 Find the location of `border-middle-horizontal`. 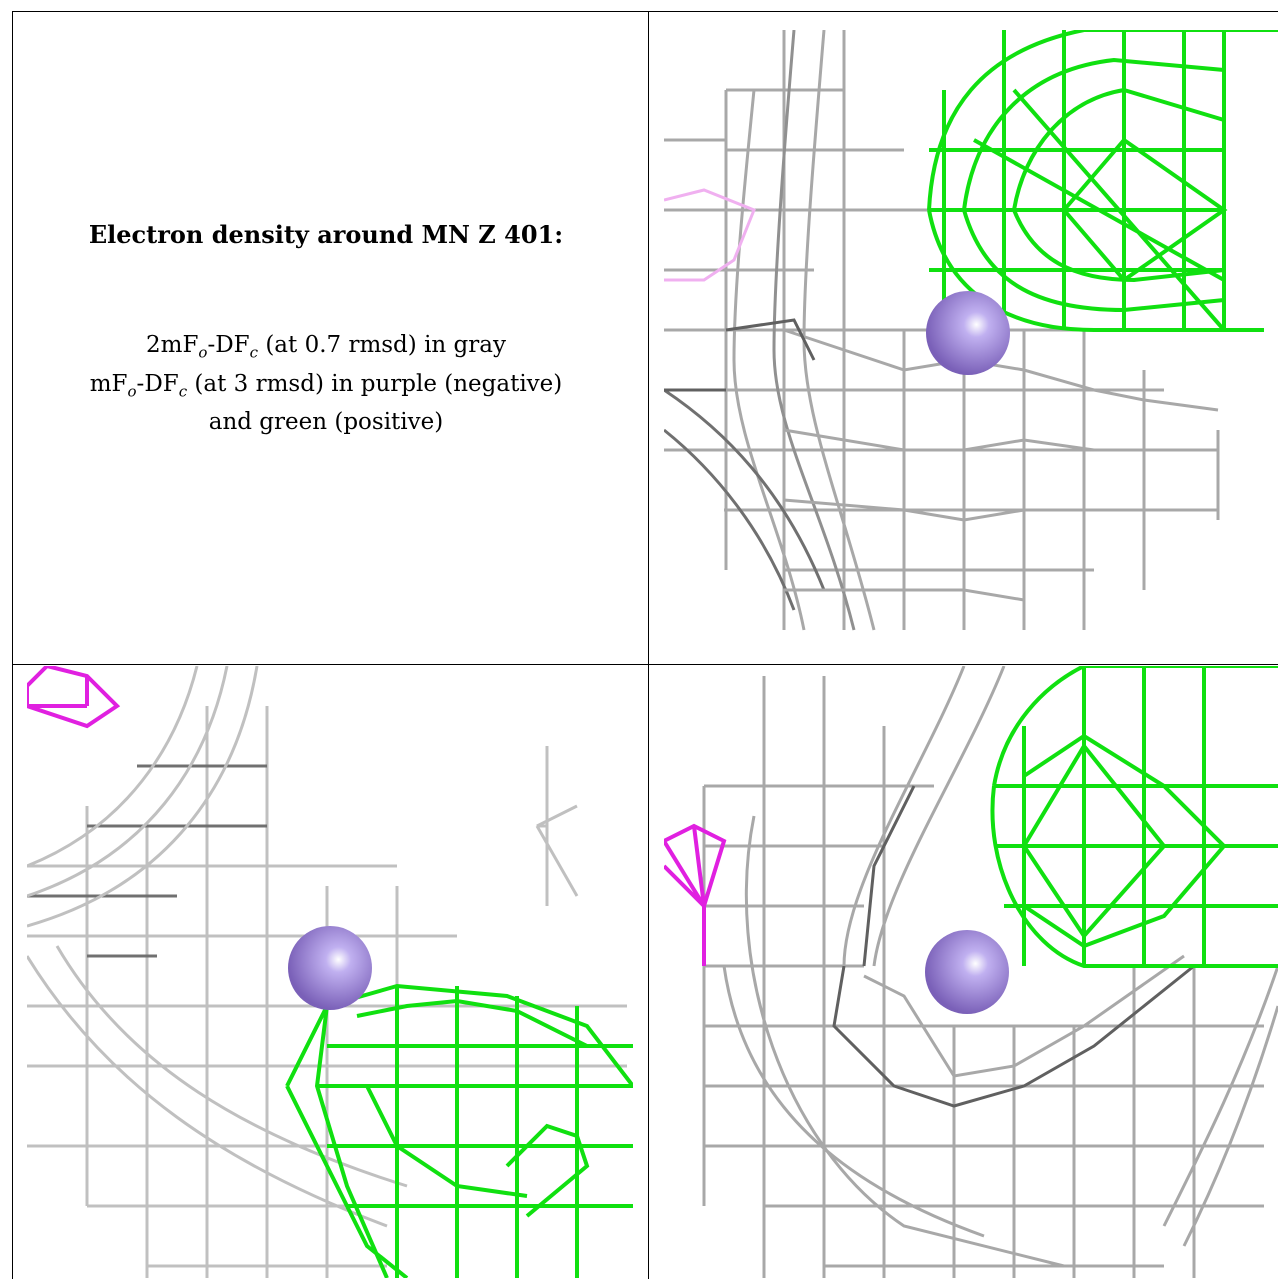

border-middle-horizontal is located at coordinates (645, 664).